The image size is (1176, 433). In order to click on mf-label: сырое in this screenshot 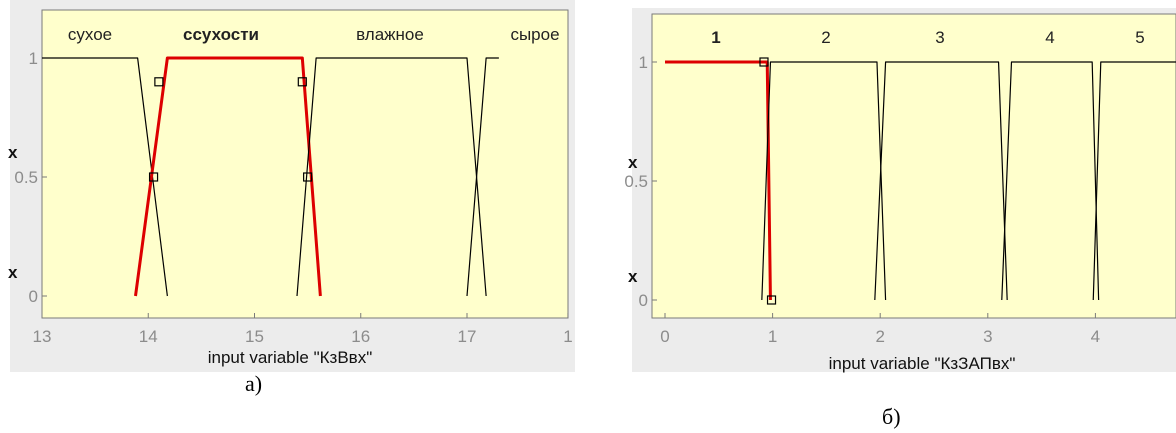, I will do `click(534, 34)`.